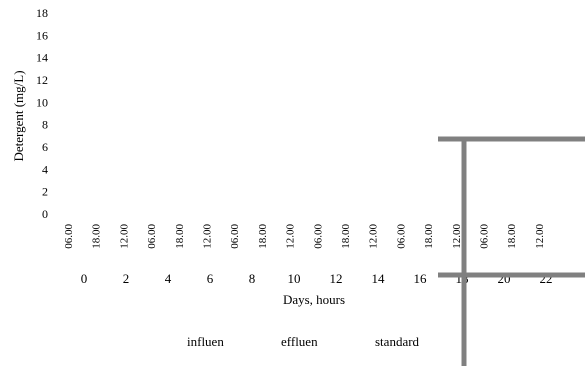 This screenshot has height=366, width=585. I want to click on x-axis-label: Days, hours, so click(314, 299).